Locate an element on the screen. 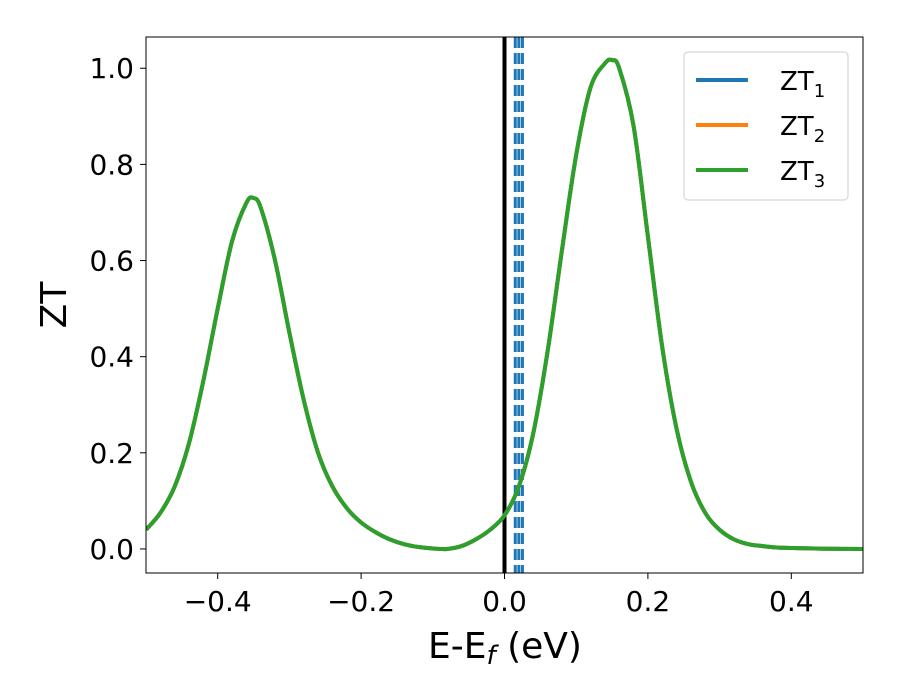 The height and width of the screenshot is (700, 900). y-tick-label: 0.0 is located at coordinates (111, 549).